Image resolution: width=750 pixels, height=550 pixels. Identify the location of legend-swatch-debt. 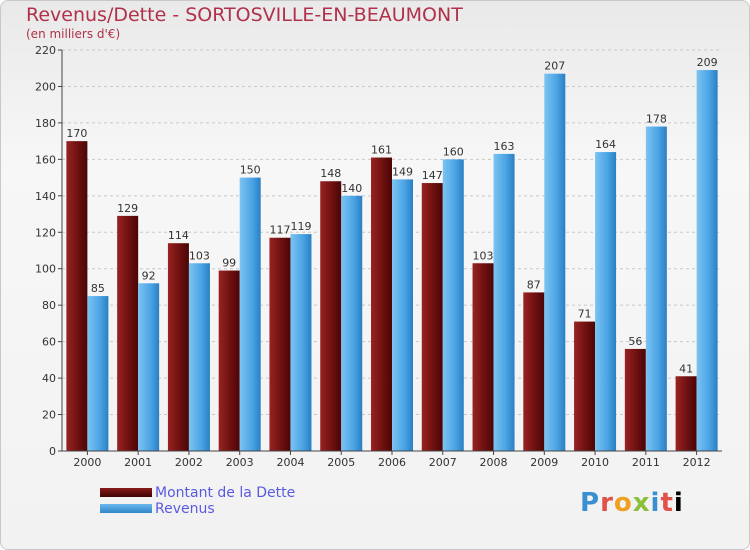
(126, 492).